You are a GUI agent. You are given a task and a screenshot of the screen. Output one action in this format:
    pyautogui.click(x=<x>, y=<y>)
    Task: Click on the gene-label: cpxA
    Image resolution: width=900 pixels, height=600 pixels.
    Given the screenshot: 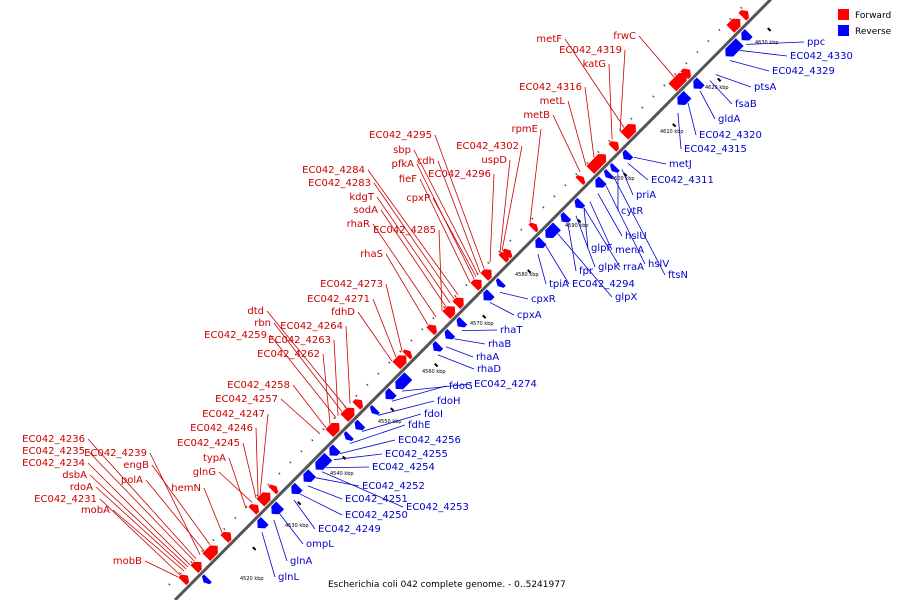 What is the action you would take?
    pyautogui.click(x=529, y=315)
    